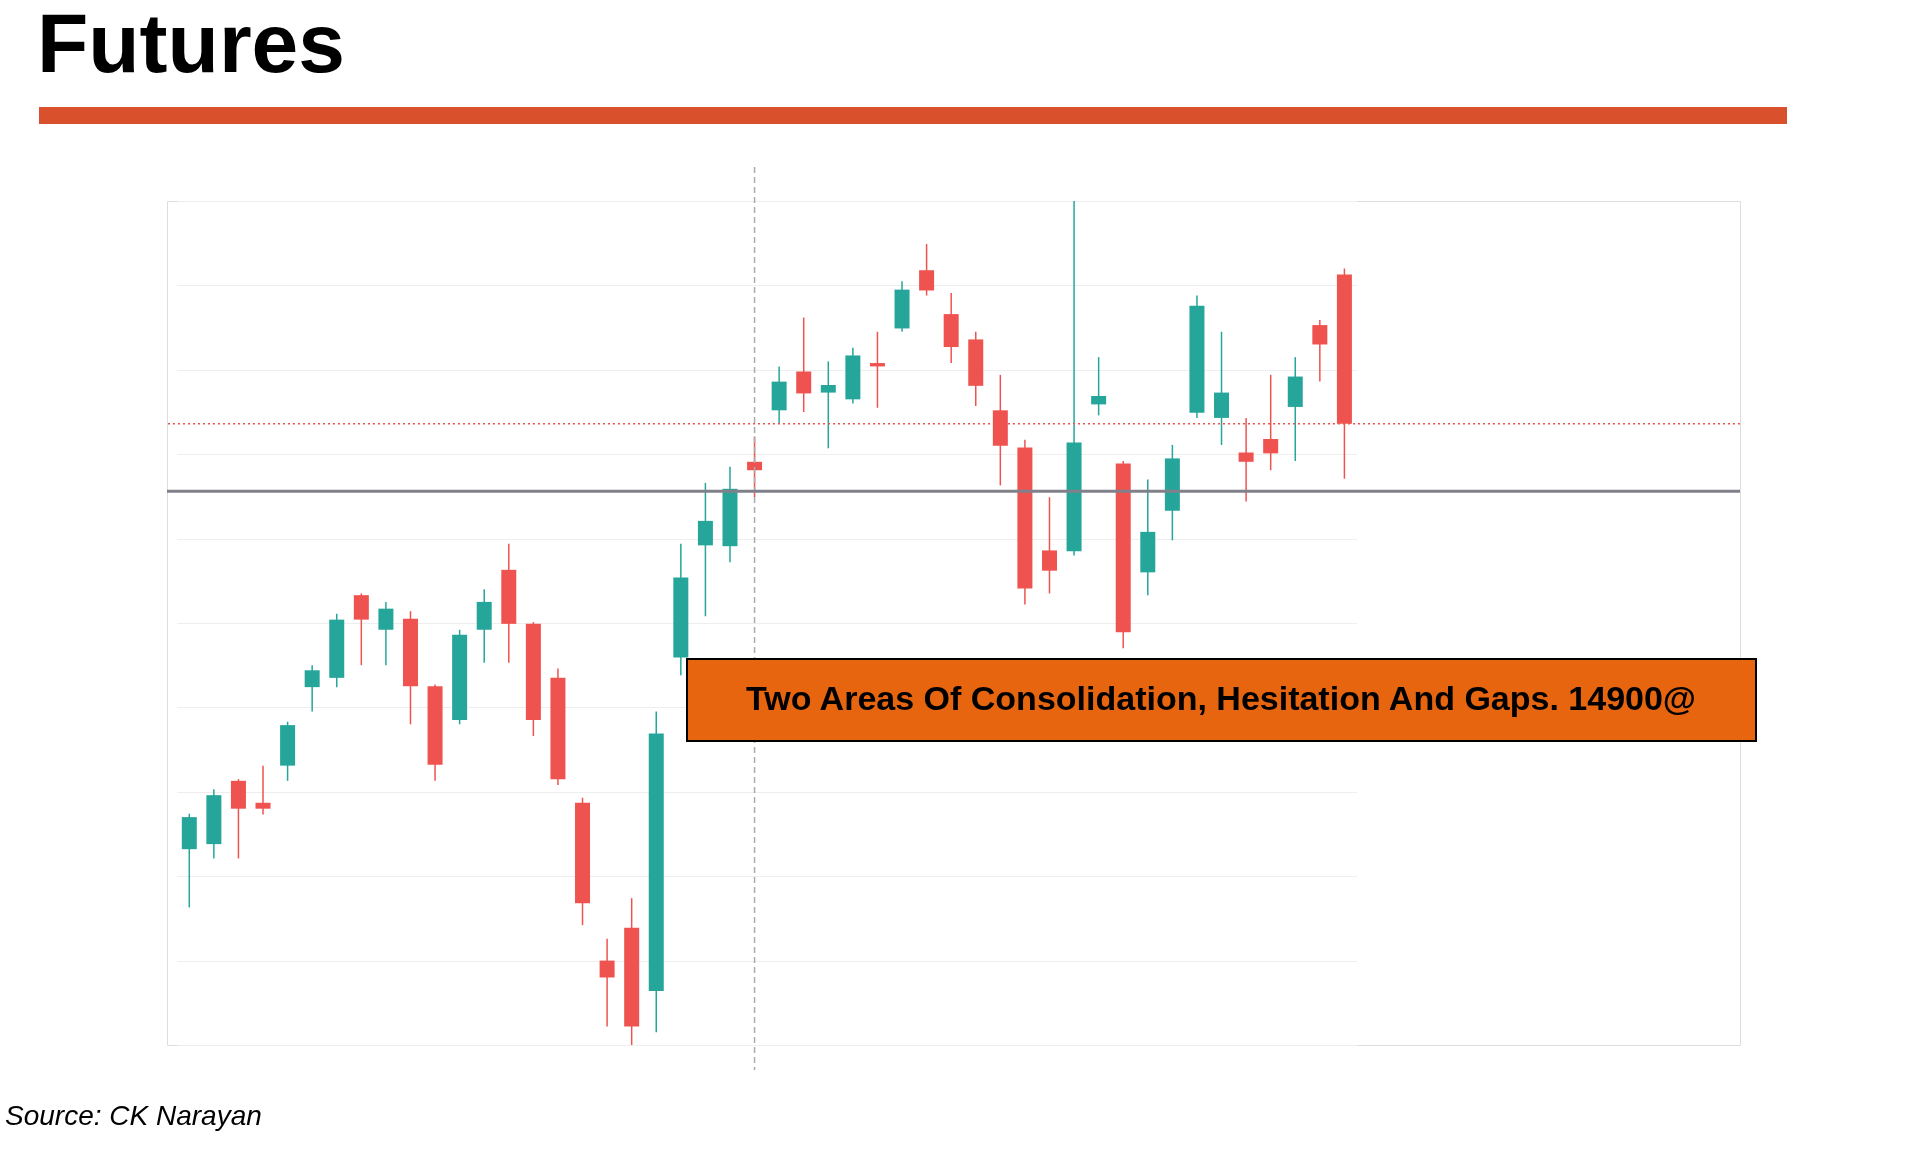  I want to click on chart-title: Futures, so click(191, 45).